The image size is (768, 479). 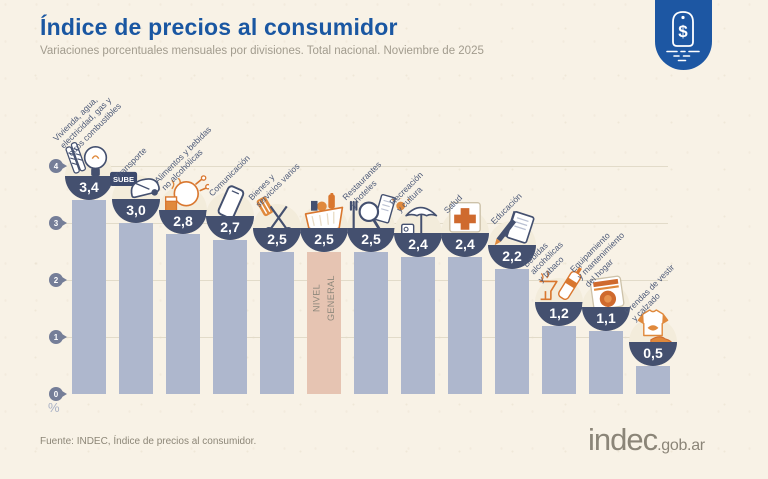 I want to click on y-axis-tick: 2, so click(x=56, y=280).